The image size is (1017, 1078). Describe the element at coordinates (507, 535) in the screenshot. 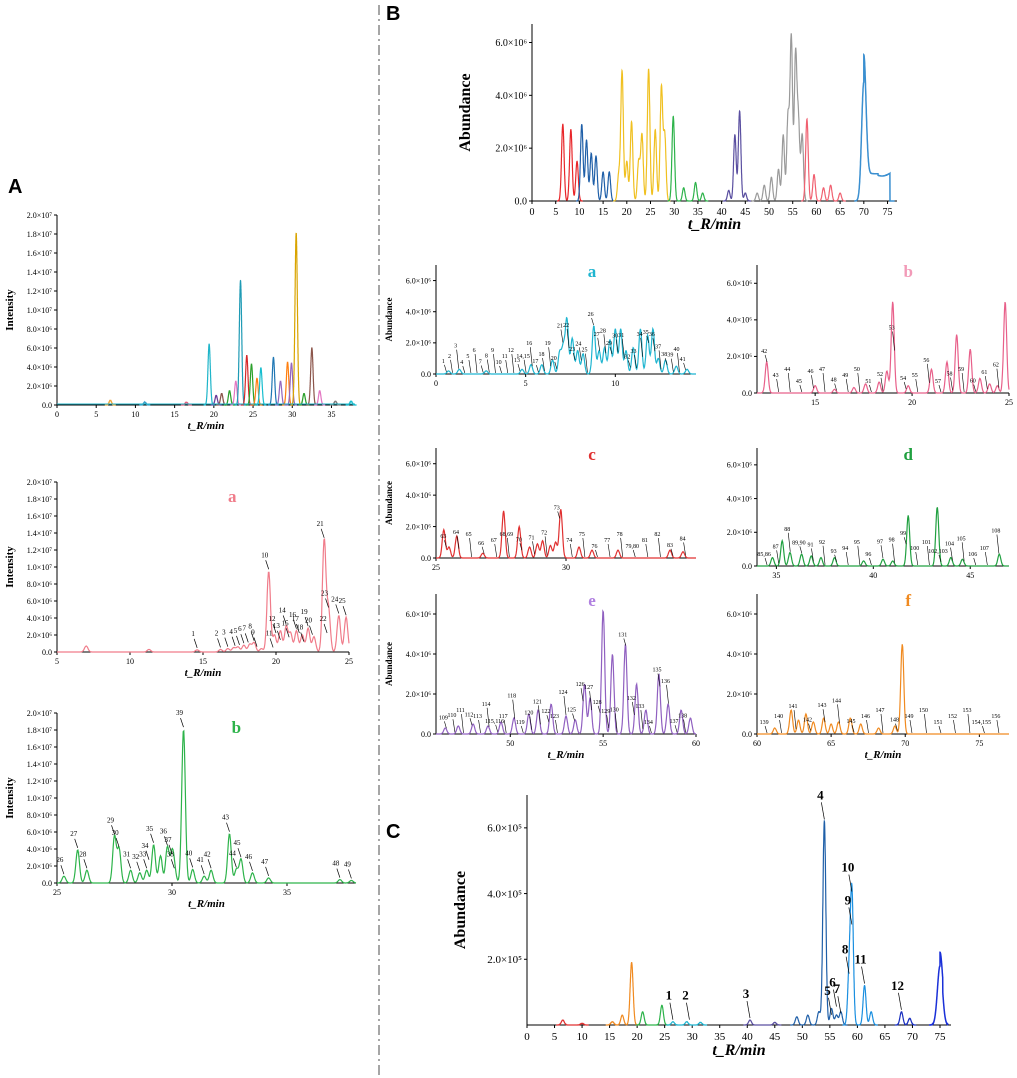

I see `peak-label: 68,69` at that location.